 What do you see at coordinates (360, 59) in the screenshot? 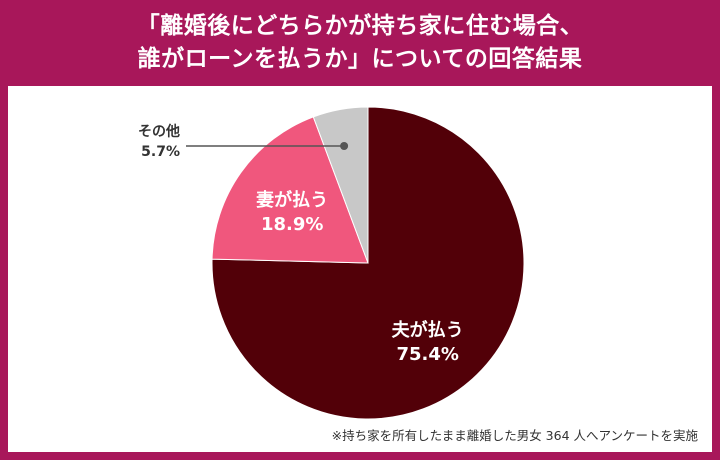
I see `title-line-2: 誰がローンを払うか」についての回答結果` at bounding box center [360, 59].